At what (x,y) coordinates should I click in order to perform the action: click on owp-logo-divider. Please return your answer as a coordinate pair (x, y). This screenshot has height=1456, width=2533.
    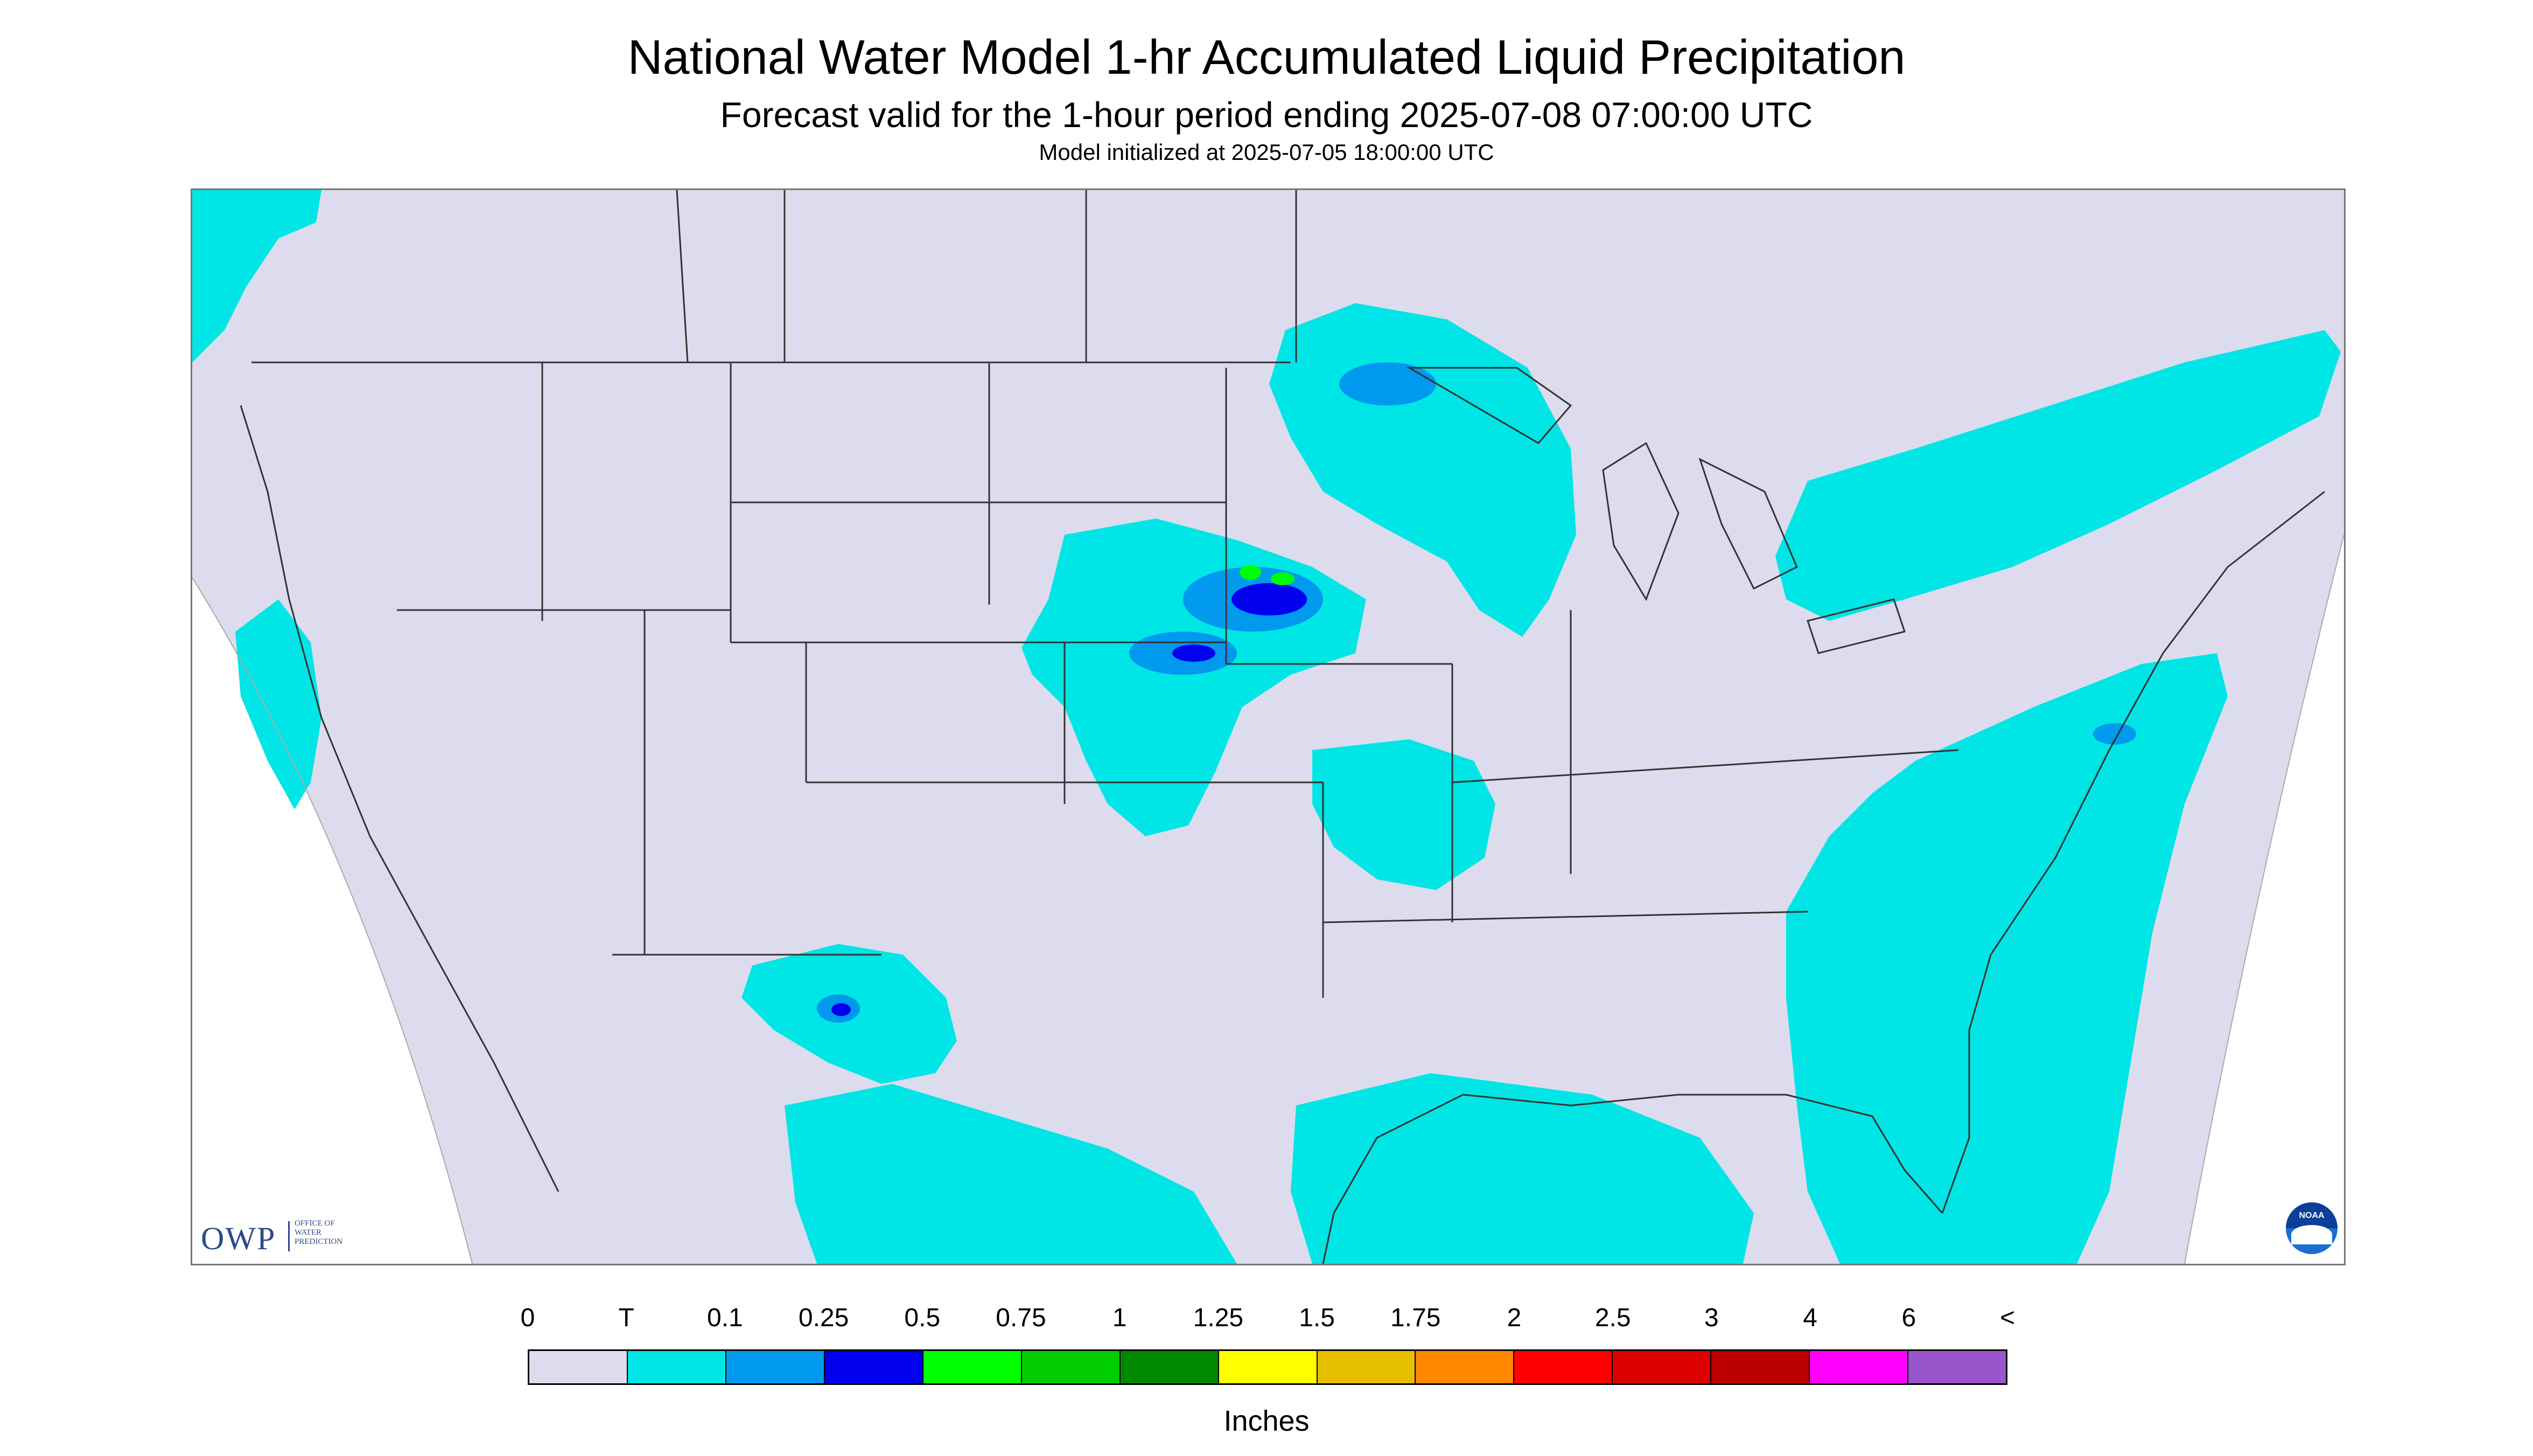
    Looking at the image, I should click on (289, 1236).